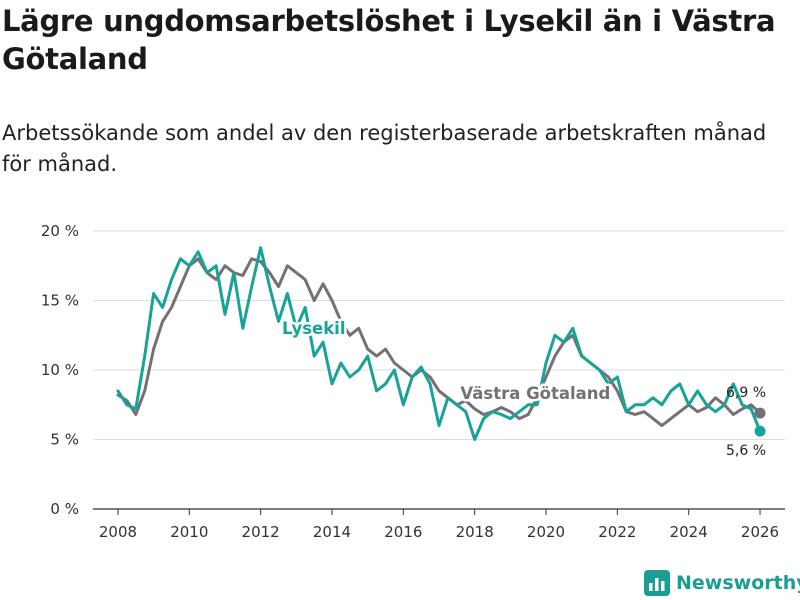  Describe the element at coordinates (118, 532) in the screenshot. I see `x-tick-label: 2008` at that location.